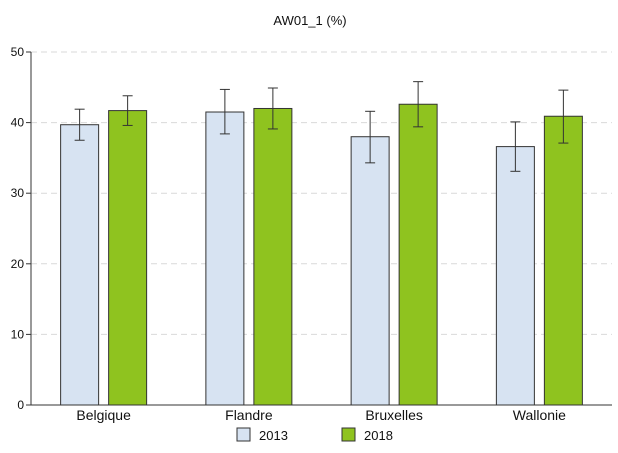 This screenshot has width=618, height=453. What do you see at coordinates (249, 415) in the screenshot?
I see `x-tick-label: Flandre` at bounding box center [249, 415].